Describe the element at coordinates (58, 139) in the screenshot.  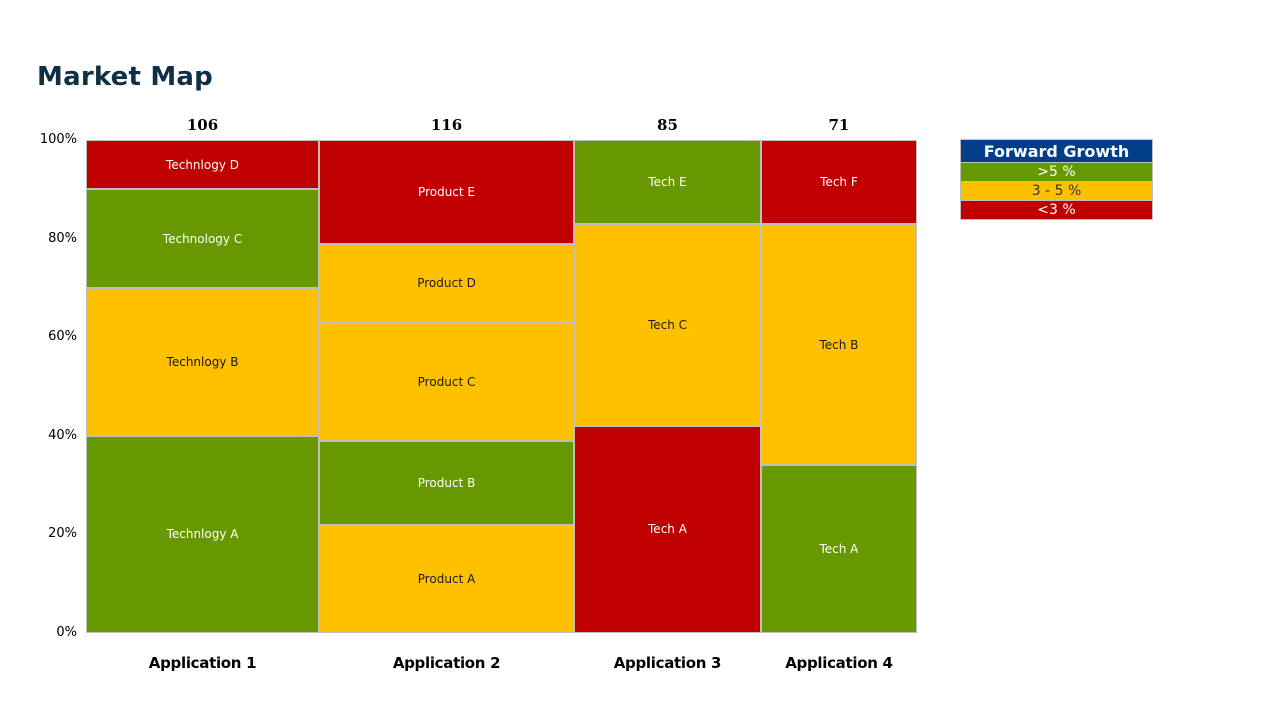
I see `y-tick-label: 100%` at that location.